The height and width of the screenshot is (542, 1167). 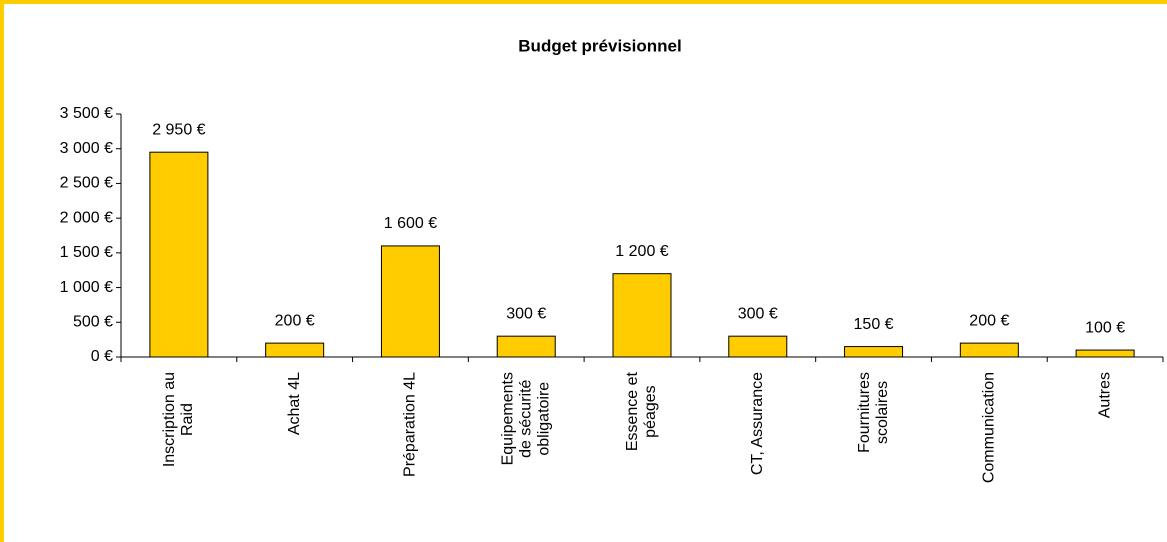 I want to click on x-tick-label: péages, so click(x=650, y=411).